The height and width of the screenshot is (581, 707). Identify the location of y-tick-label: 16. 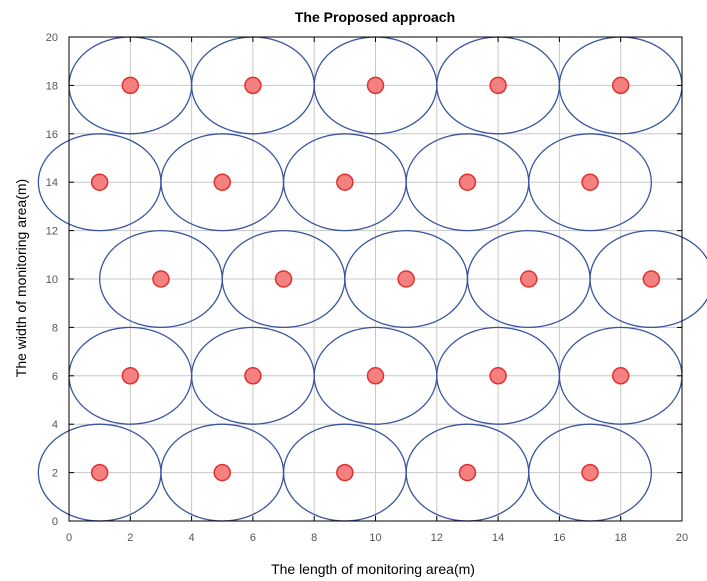
(52, 135).